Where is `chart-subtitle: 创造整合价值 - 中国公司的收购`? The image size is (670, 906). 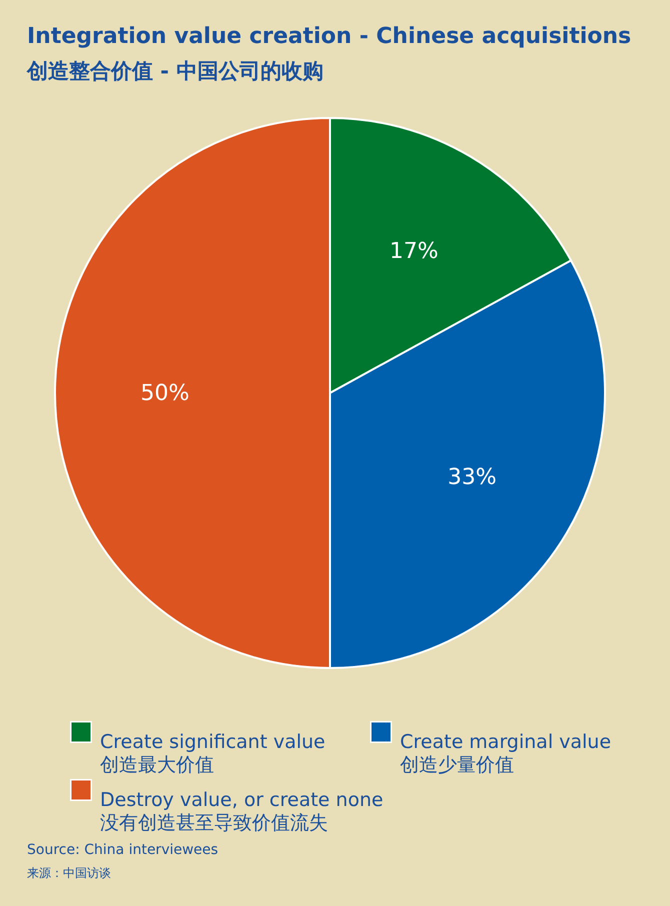 chart-subtitle: 创造整合价值 - 中国公司的收购 is located at coordinates (175, 71).